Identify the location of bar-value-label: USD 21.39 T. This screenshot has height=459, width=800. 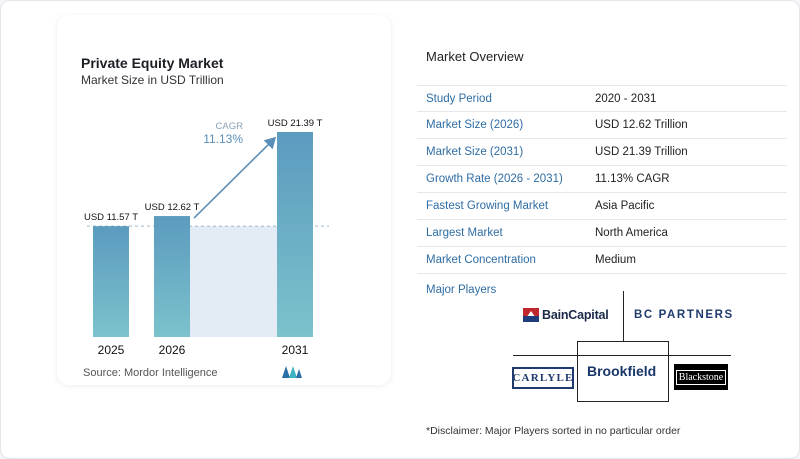
(295, 123).